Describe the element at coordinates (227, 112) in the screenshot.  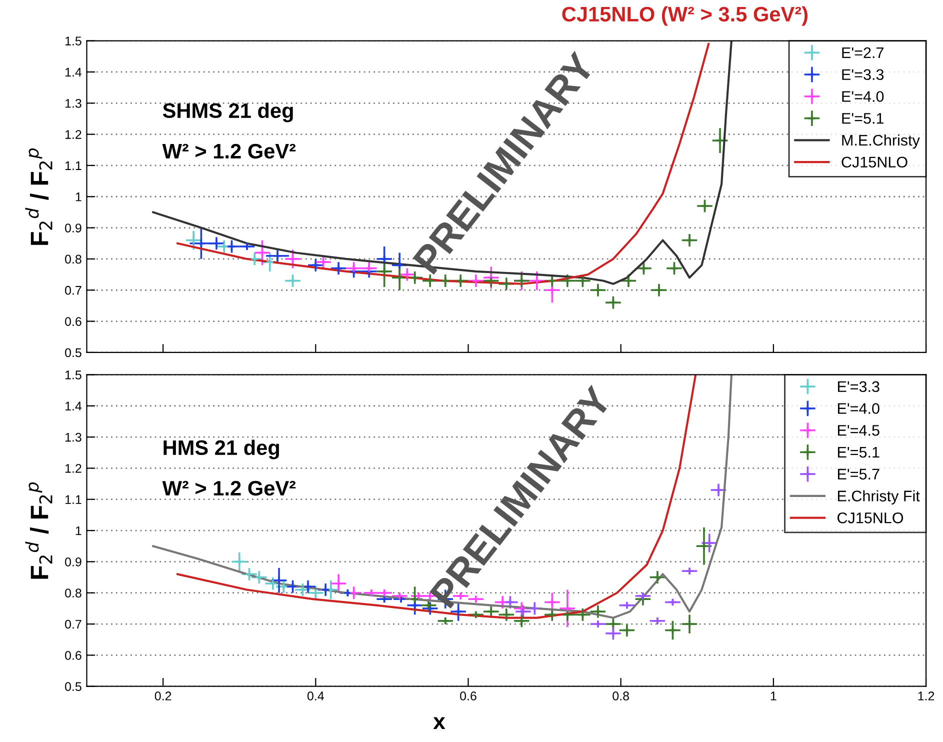
I see `annotation: SHMS 21 deg` at that location.